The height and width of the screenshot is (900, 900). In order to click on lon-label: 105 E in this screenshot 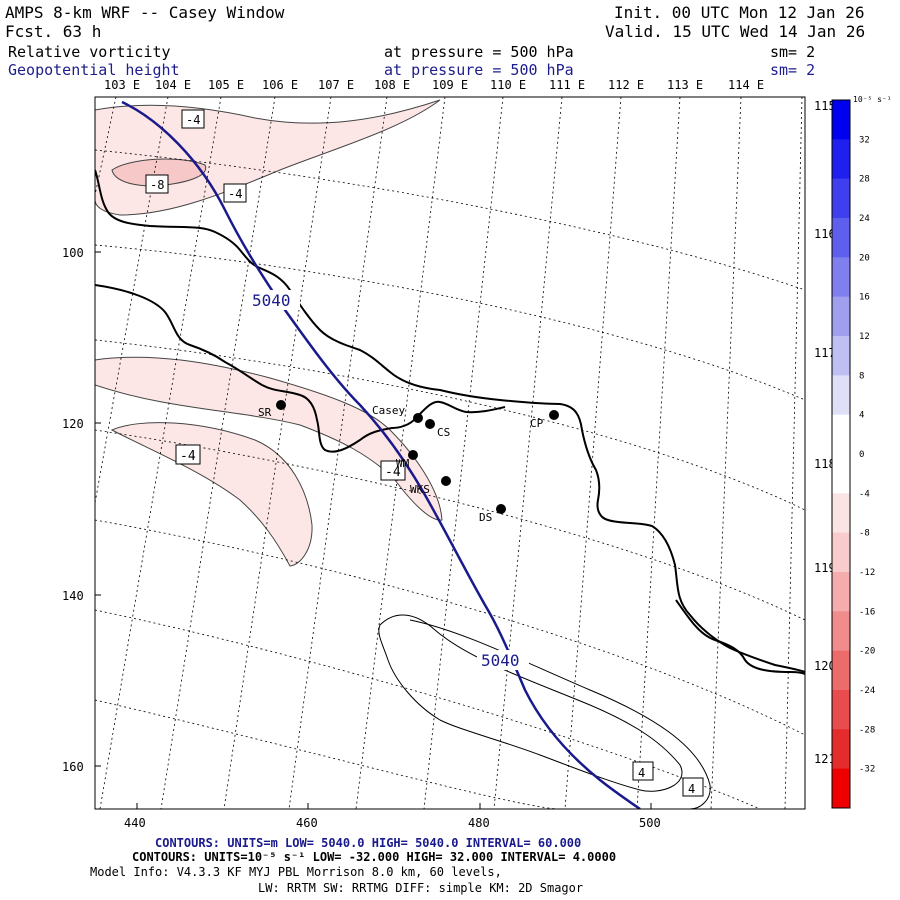, I will do `click(226, 85)`.